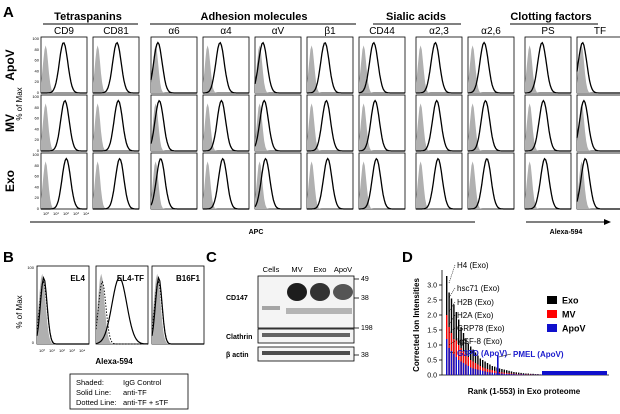  What do you see at coordinates (130, 278) in the screenshot?
I see `panel-b-cell-label: EL4-TF` at bounding box center [130, 278].